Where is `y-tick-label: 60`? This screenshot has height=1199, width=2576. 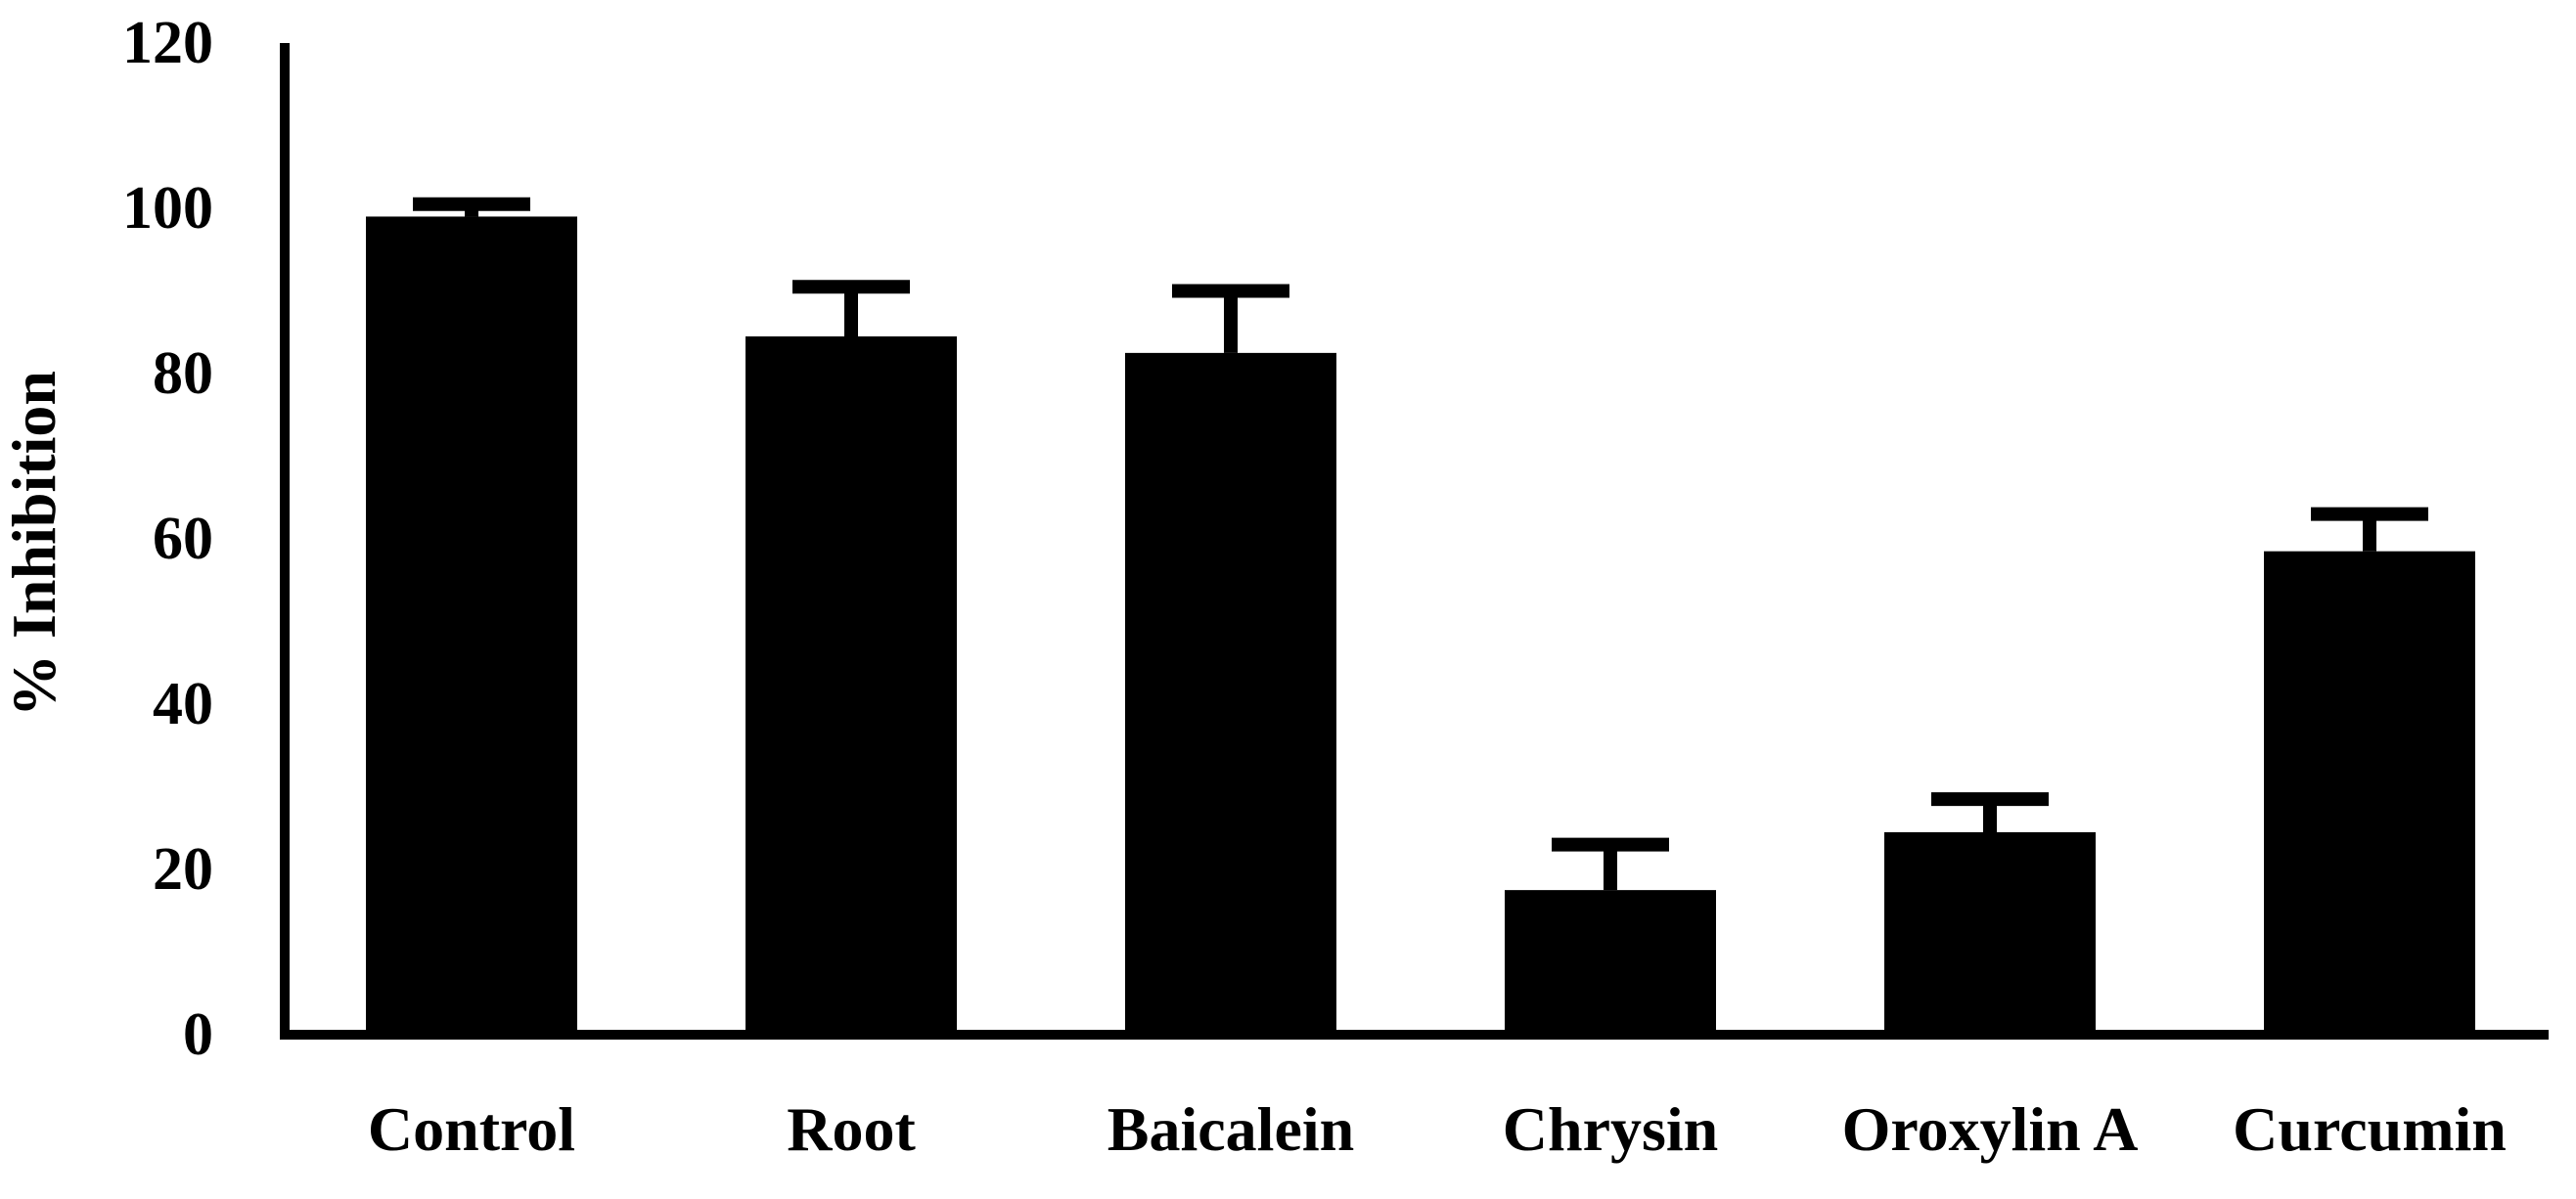
y-tick-label: 60 is located at coordinates (183, 539).